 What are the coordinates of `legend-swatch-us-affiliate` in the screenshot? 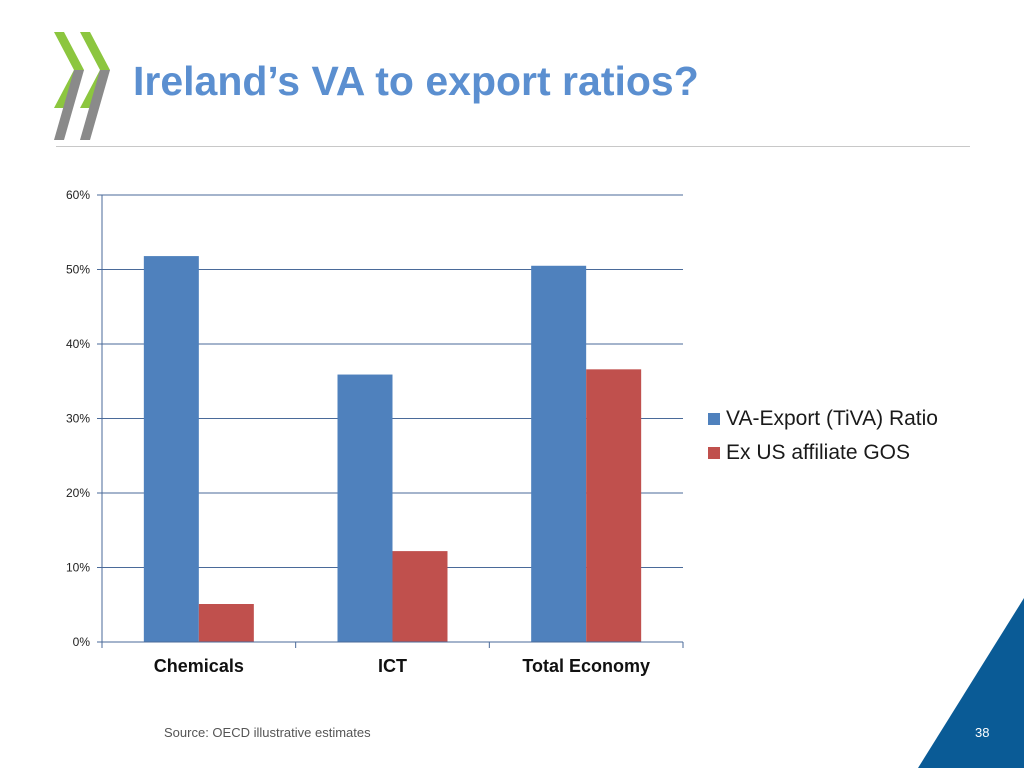 It's located at (714, 453).